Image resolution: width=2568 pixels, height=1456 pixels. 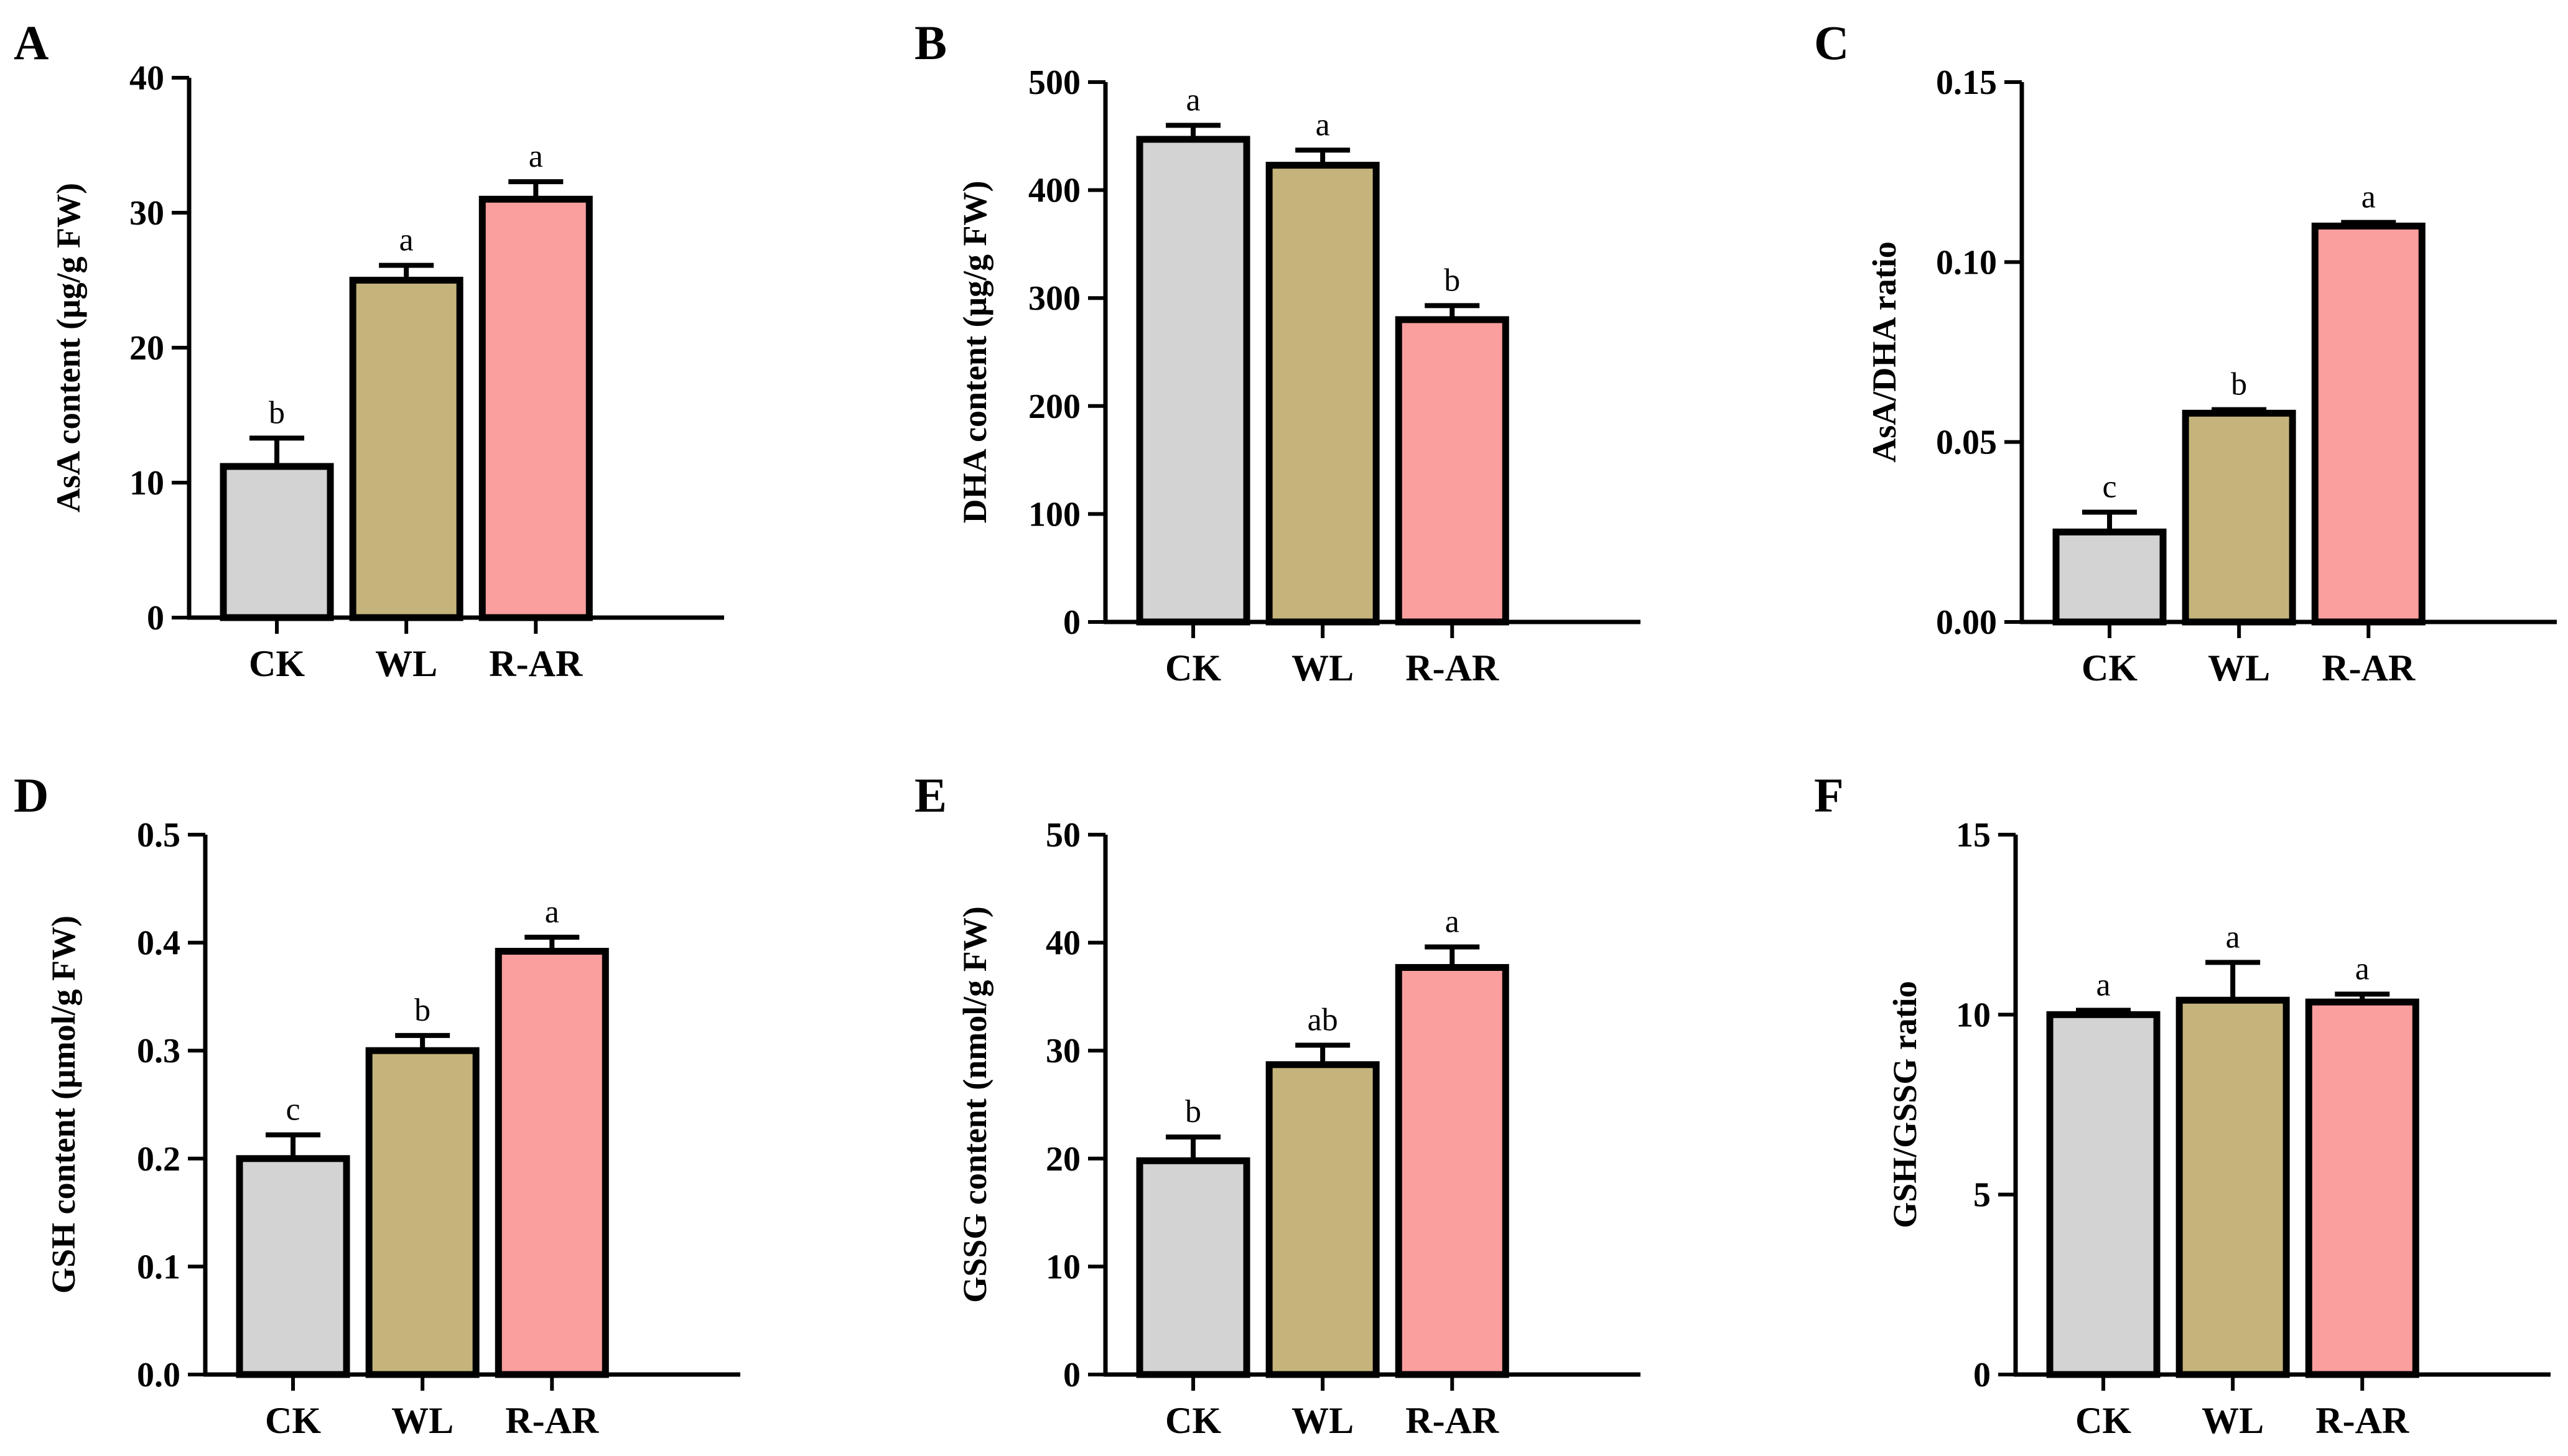 I want to click on y-tick-label: 0.15, so click(x=1966, y=82).